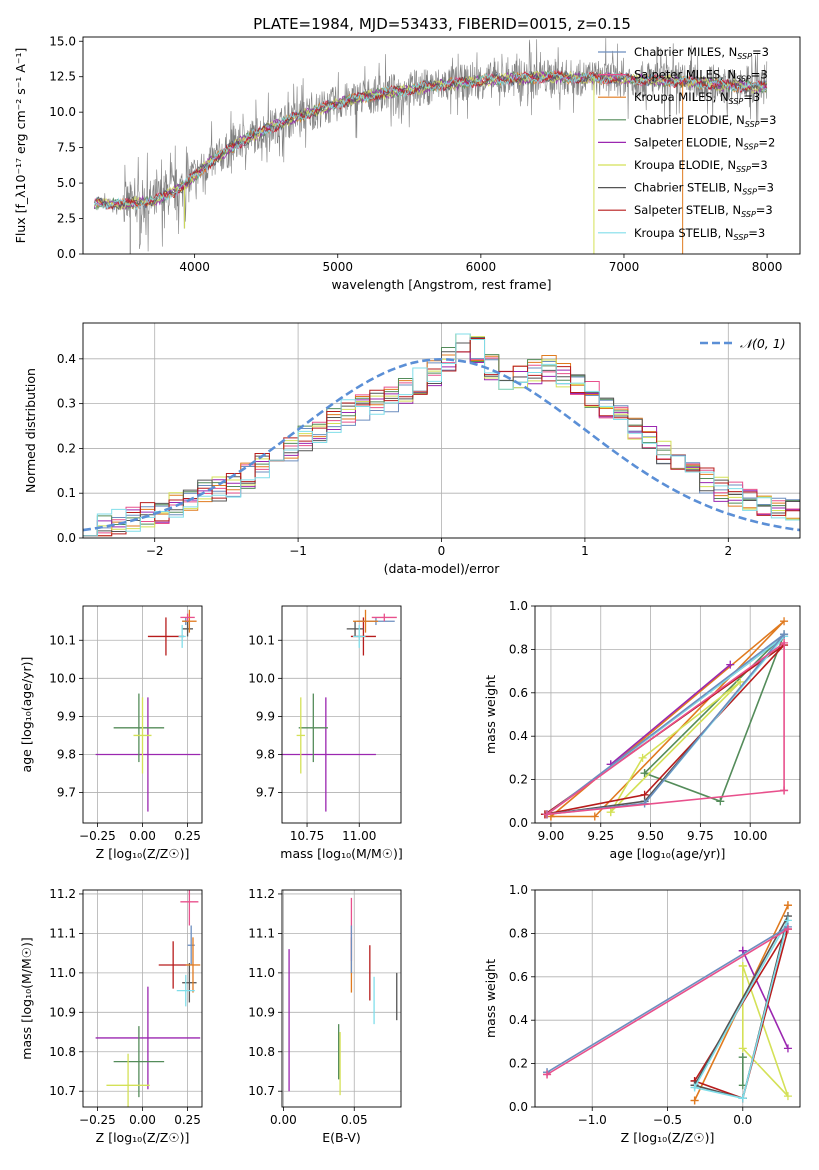 Image resolution: width=819 pixels, height=1170 pixels. Describe the element at coordinates (704, 189) in the screenshot. I see `legend-label: Chabrier STELIB, NSSP=3` at that location.